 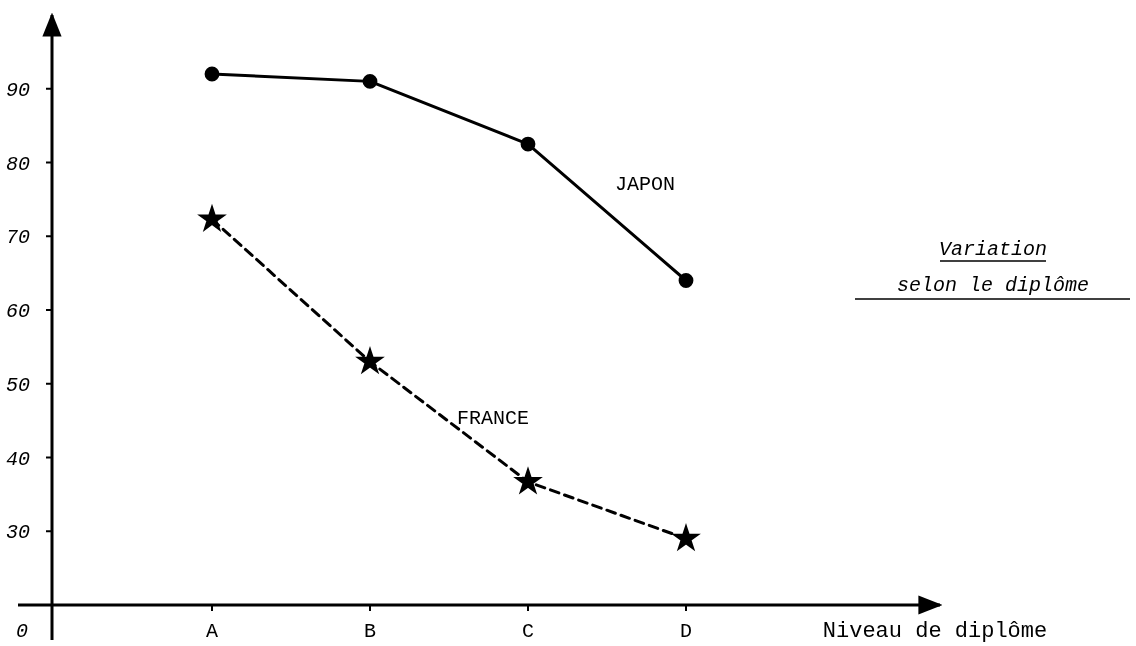 What do you see at coordinates (18, 459) in the screenshot?
I see `y-tick-label: 40` at bounding box center [18, 459].